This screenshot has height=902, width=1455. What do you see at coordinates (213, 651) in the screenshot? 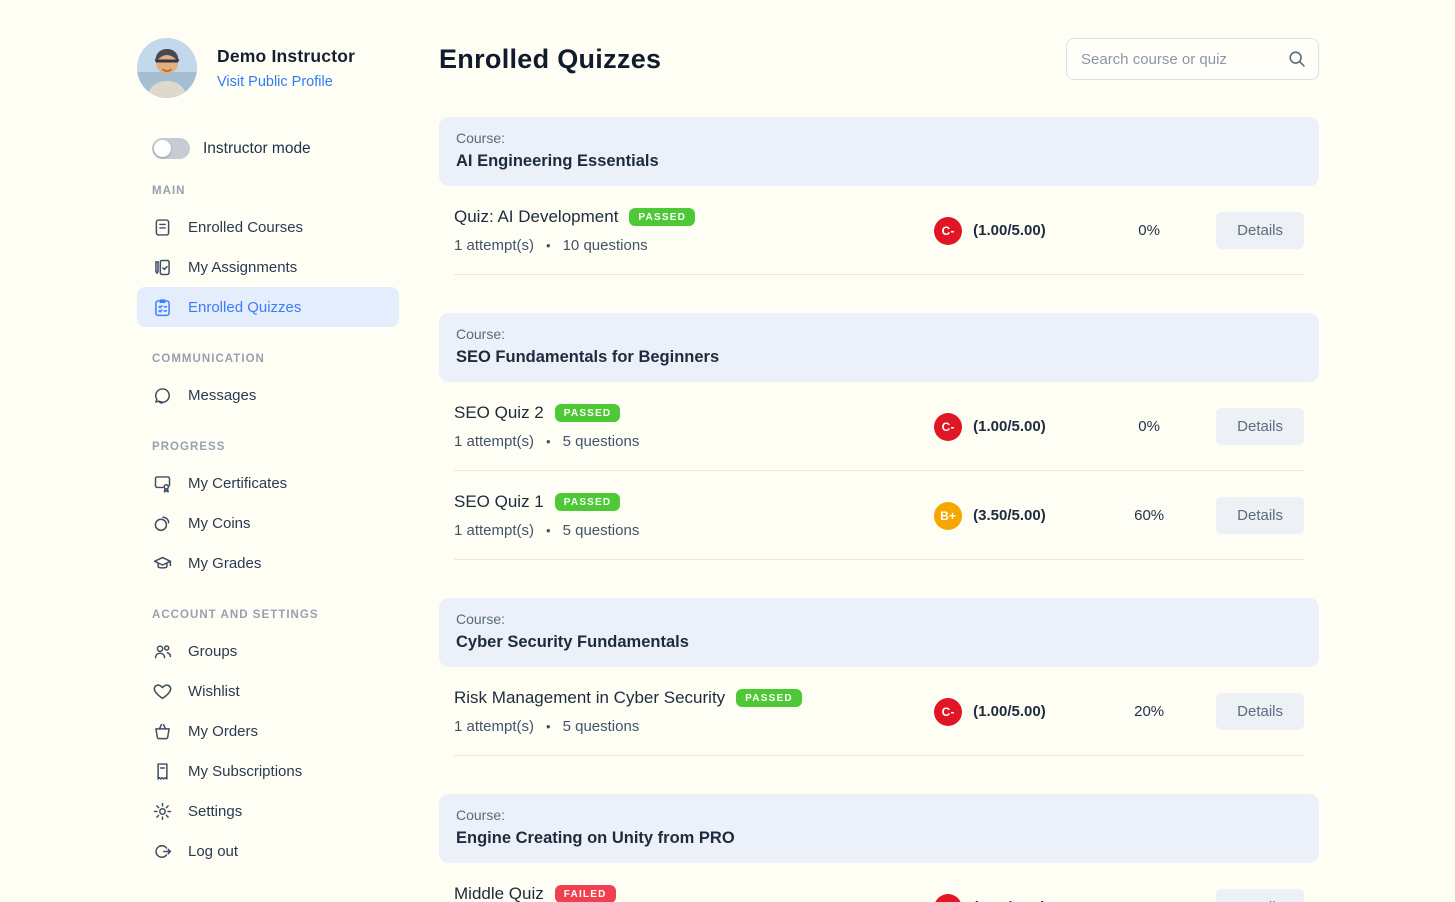
I see `sidebar-item-label: Groups` at bounding box center [213, 651].